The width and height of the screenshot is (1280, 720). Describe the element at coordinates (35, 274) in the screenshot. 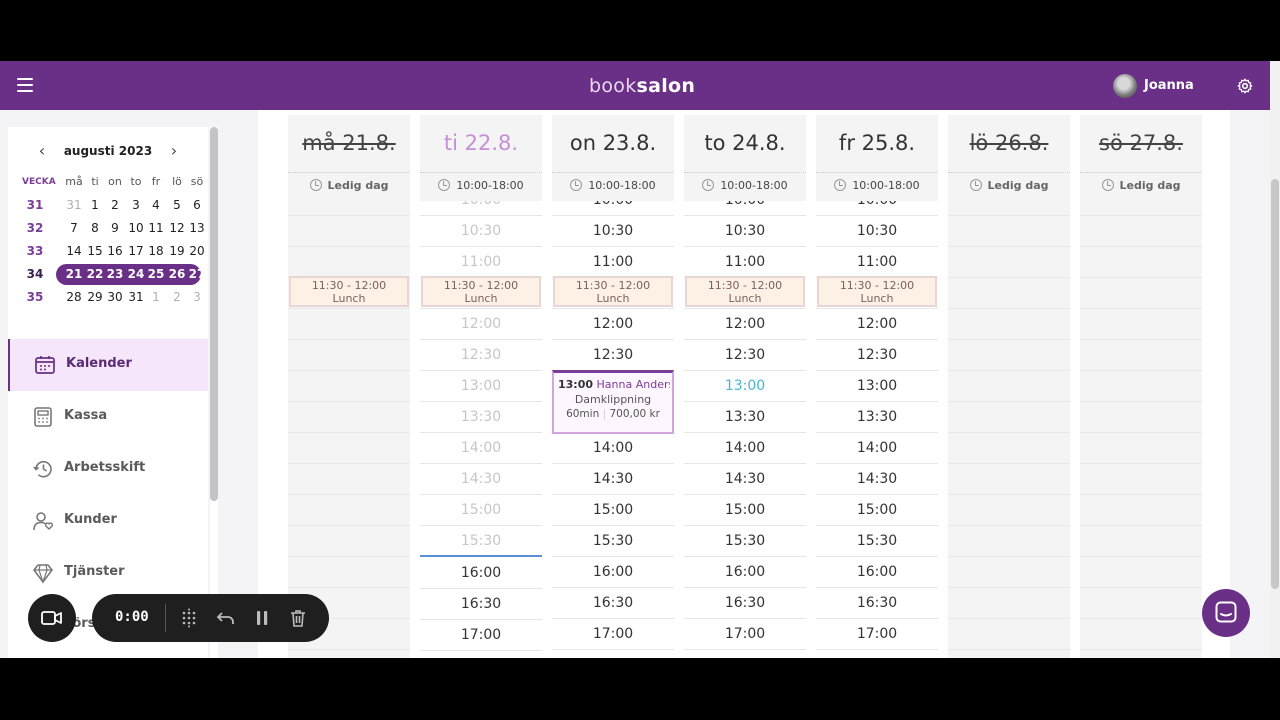

I see `week-number: 34` at that location.